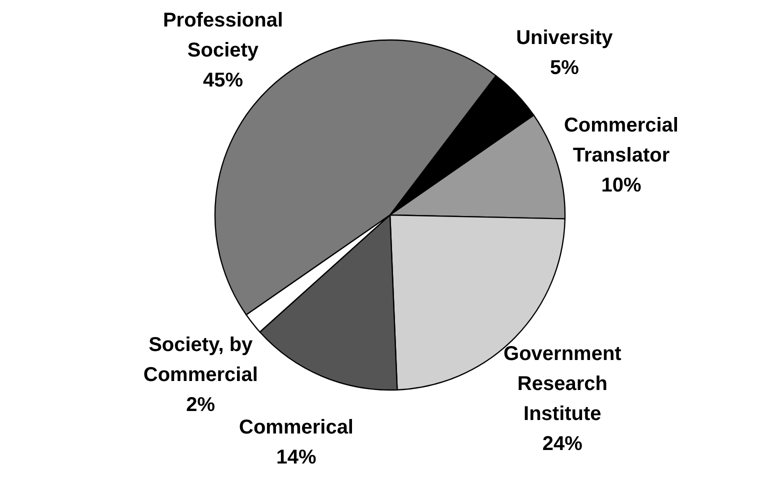  I want to click on slice-label: Commerical, so click(296, 427).